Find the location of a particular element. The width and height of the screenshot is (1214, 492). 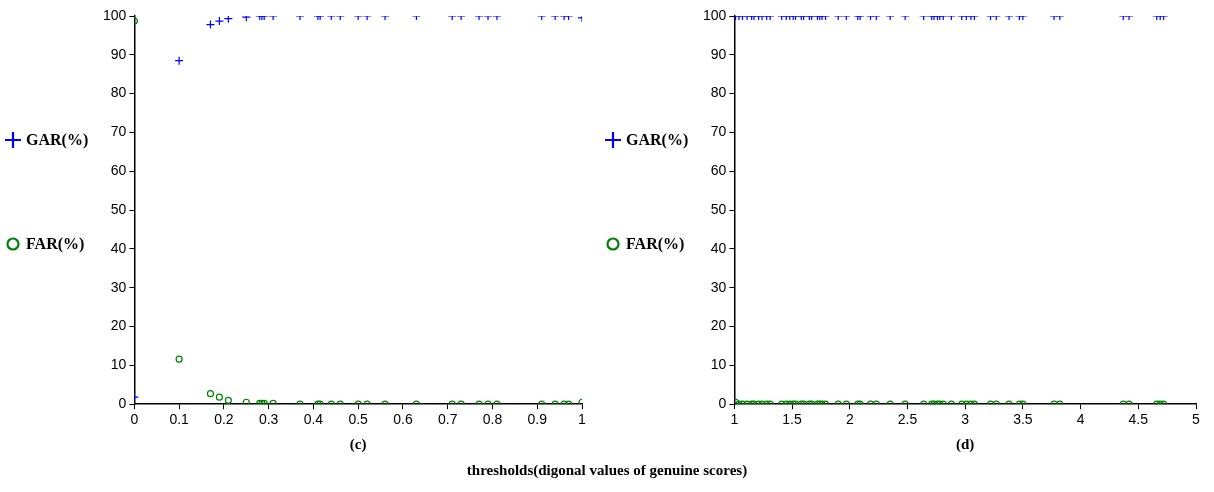

x-tick-label: 0.7 is located at coordinates (447, 419).